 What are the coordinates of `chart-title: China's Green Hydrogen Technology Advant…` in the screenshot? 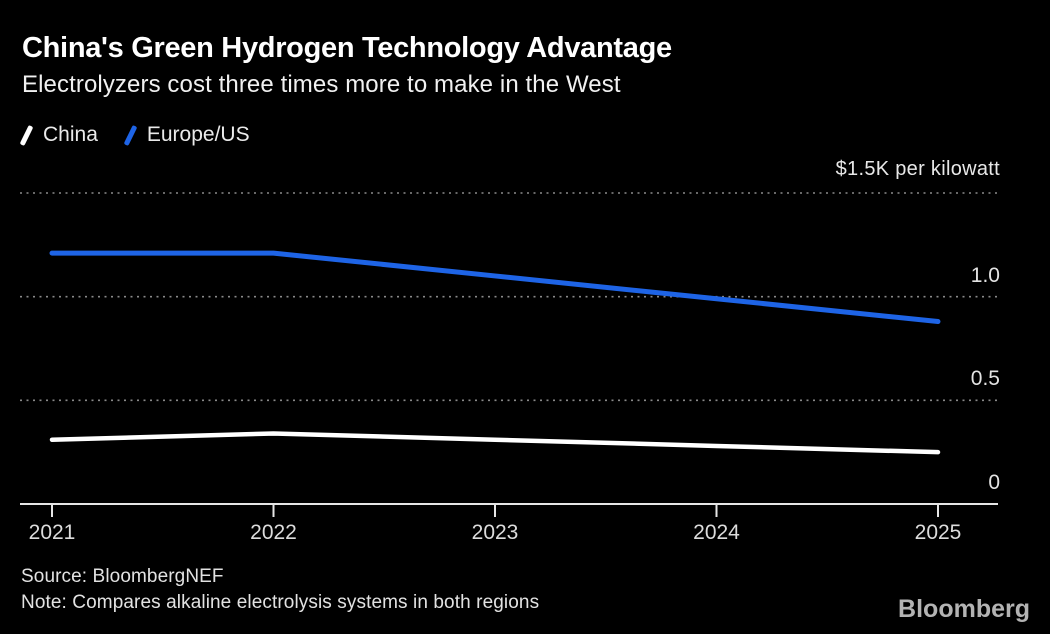 It's located at (347, 48).